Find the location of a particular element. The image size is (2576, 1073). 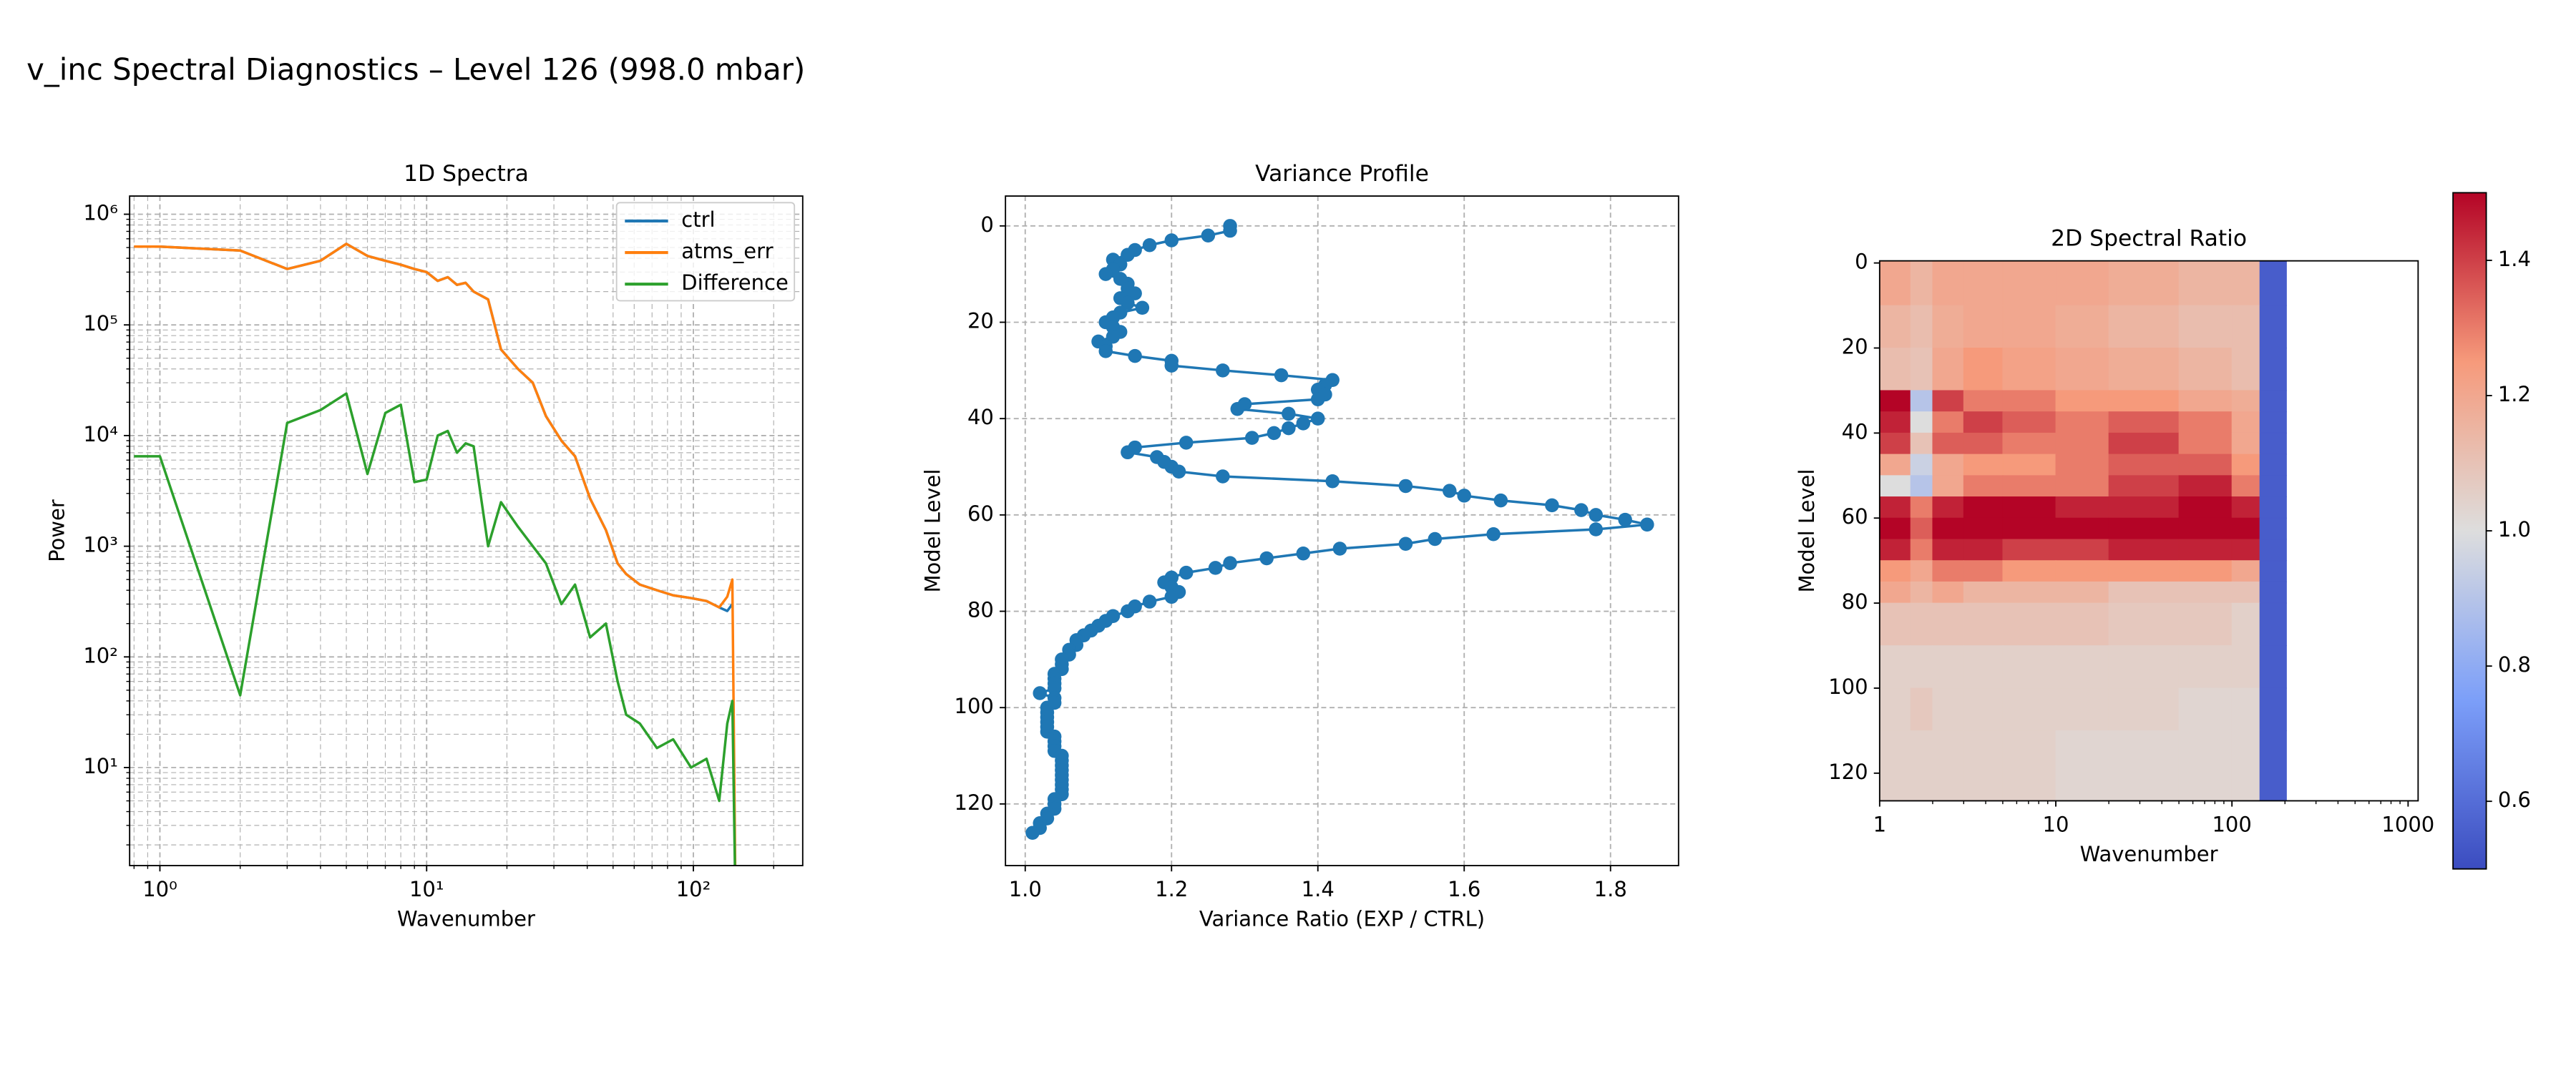

x-tick-label: 10² is located at coordinates (693, 889).